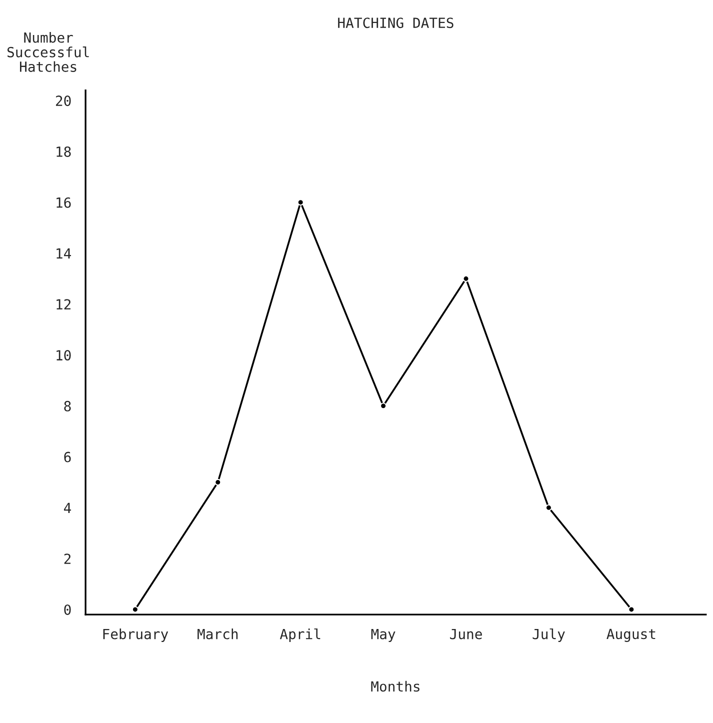 The height and width of the screenshot is (723, 713). I want to click on x-tick-label: May, so click(383, 635).